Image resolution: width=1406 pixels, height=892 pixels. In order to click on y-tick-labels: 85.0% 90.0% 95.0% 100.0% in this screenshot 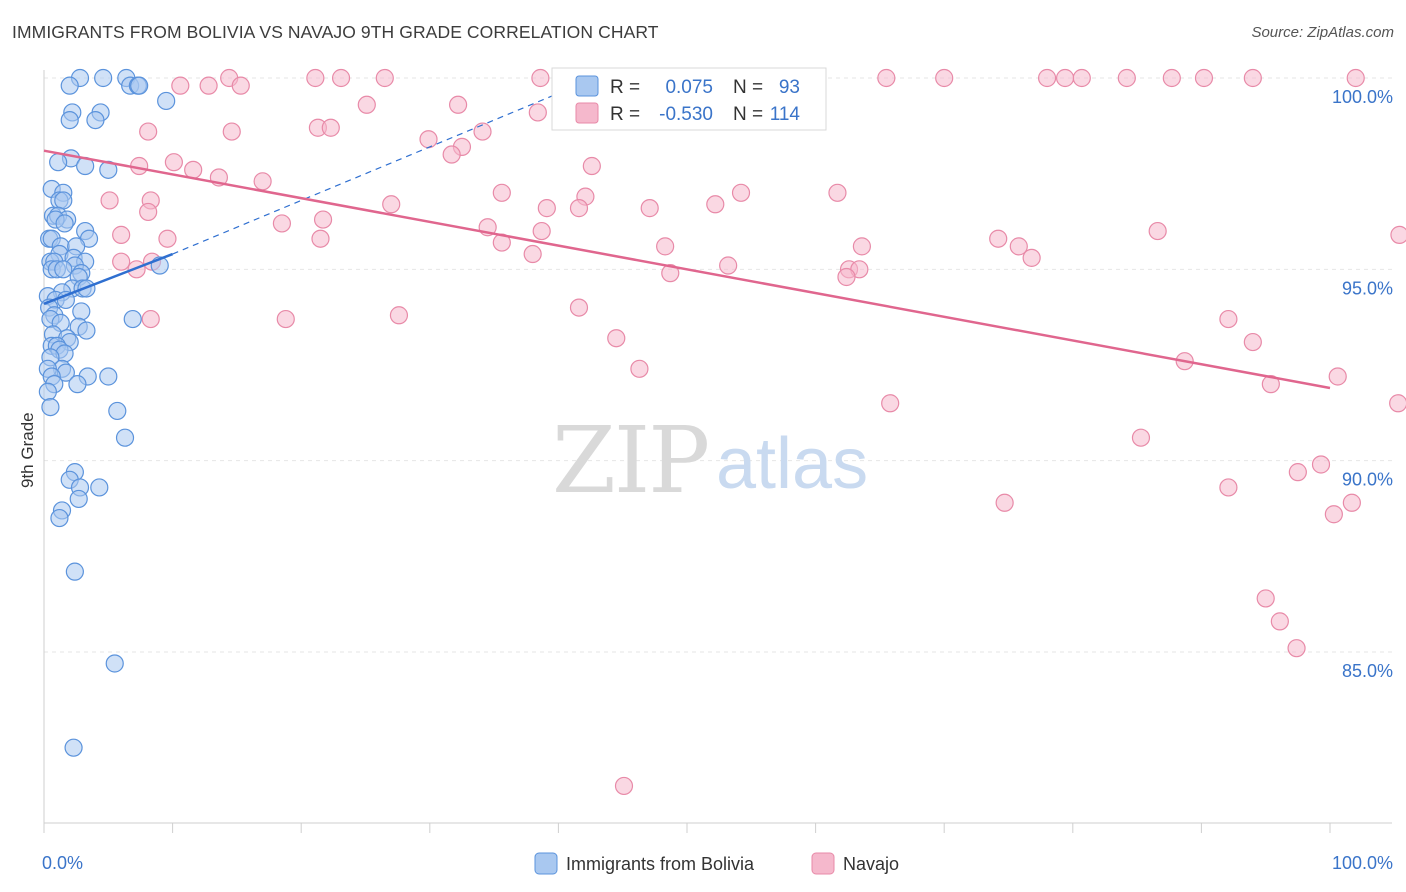, I will do `click(1362, 384)`.